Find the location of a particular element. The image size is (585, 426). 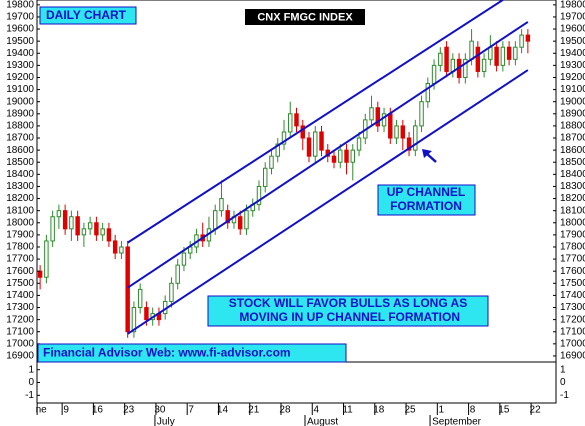

x-tick-label: 25 is located at coordinates (410, 410).